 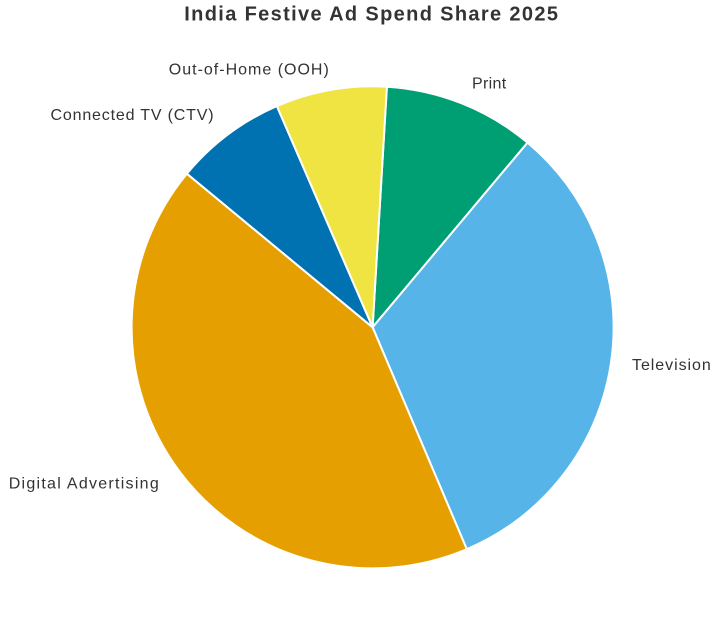 I want to click on svg-text: Television, so click(x=672, y=365).